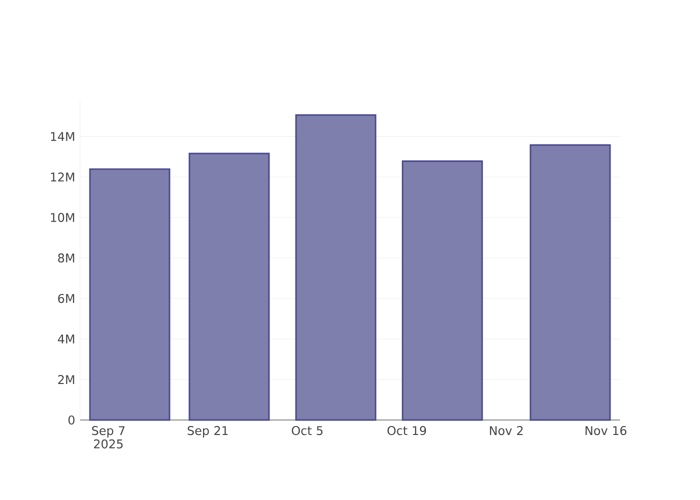 This screenshot has width=700, height=500. Describe the element at coordinates (307, 431) in the screenshot. I see `x-tick-label: Oct 5` at that location.